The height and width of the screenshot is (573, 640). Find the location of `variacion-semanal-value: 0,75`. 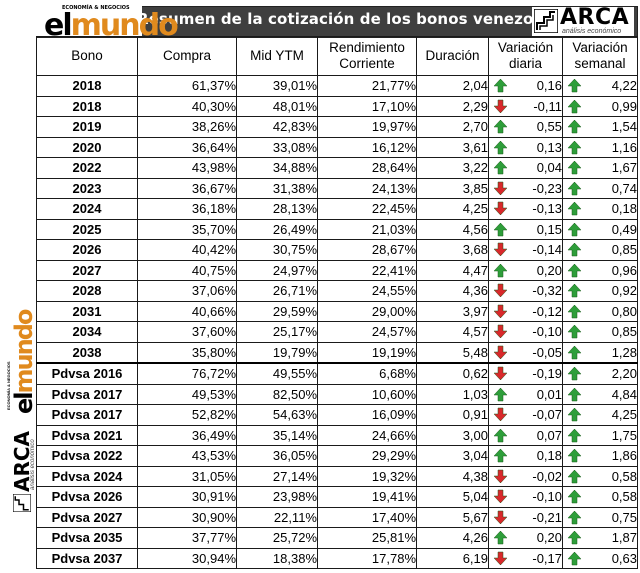

variacion-semanal-value: 0,75 is located at coordinates (624, 517).